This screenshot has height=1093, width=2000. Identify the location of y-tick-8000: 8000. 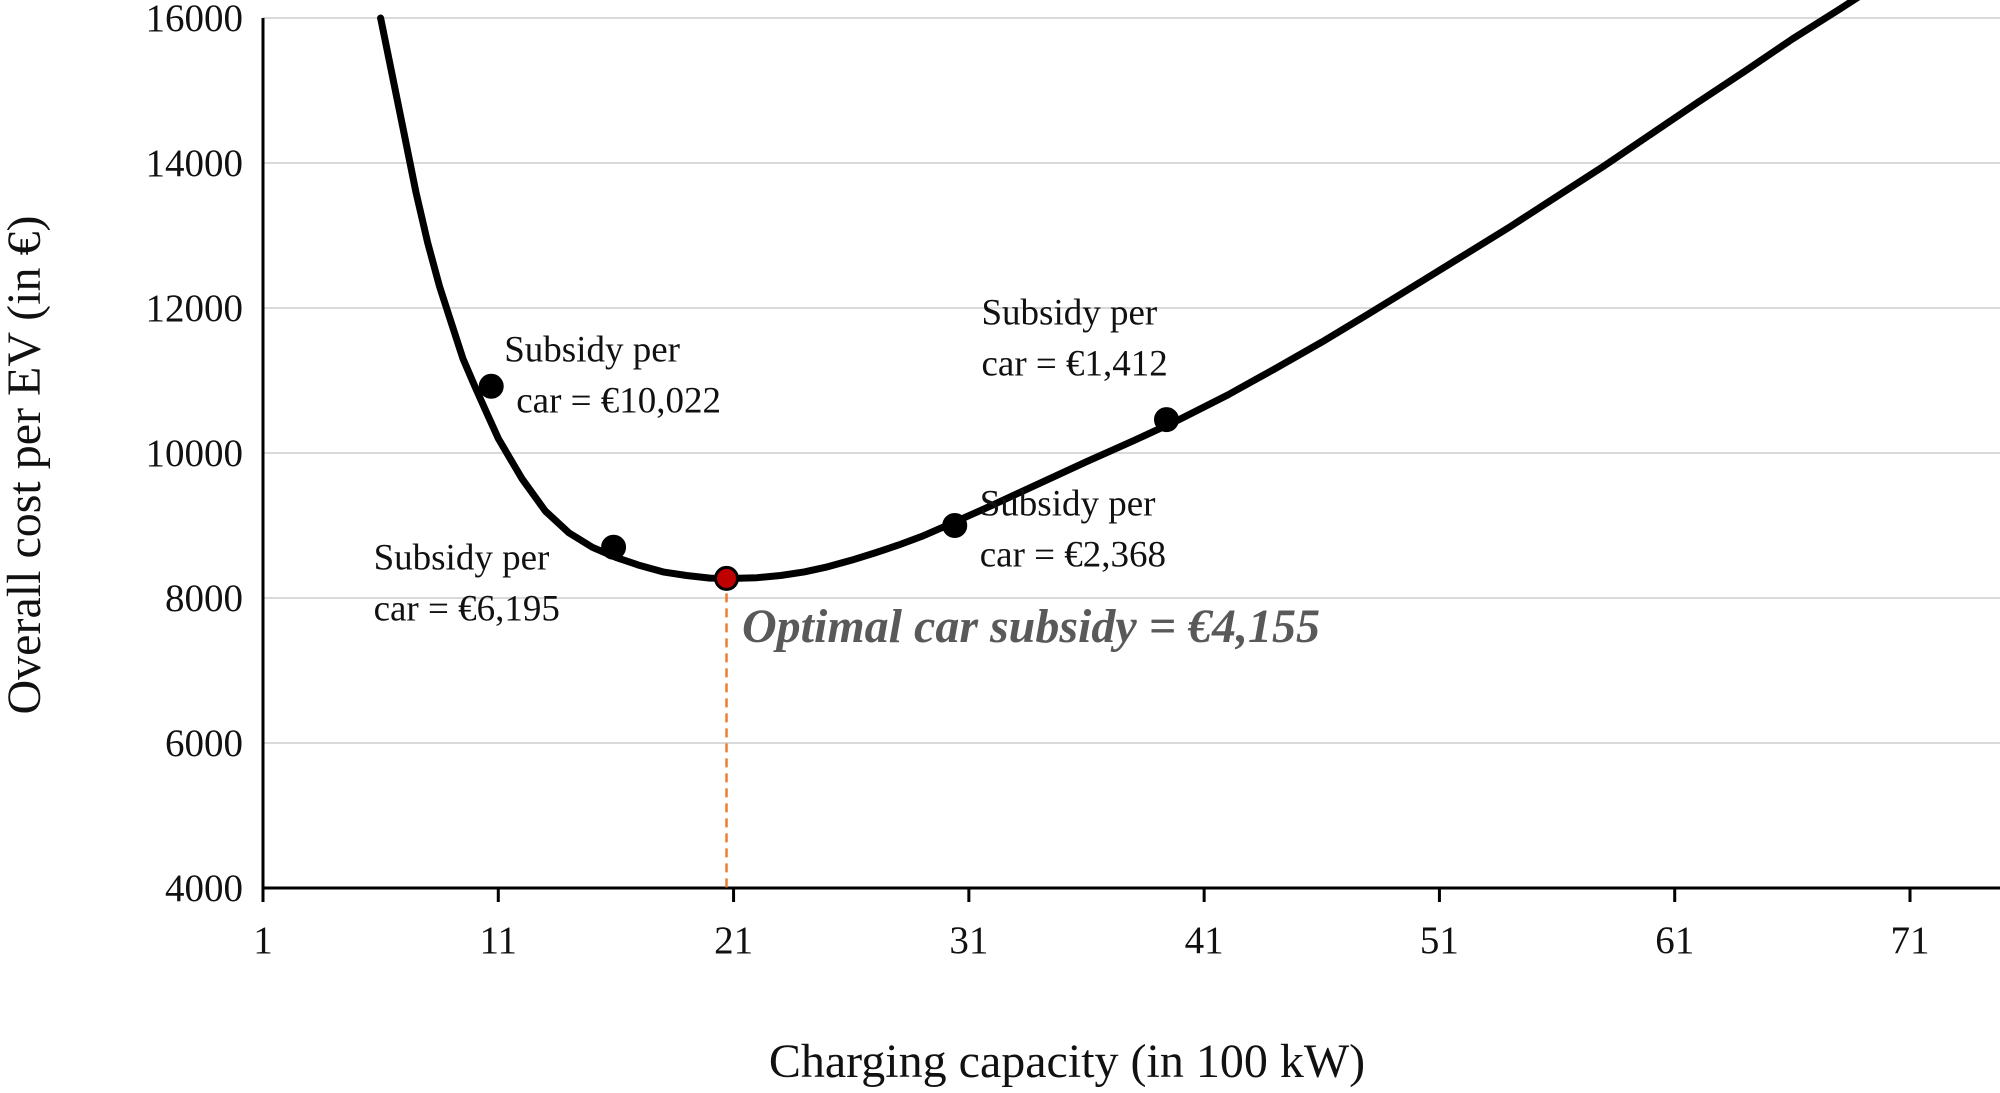
(204, 598).